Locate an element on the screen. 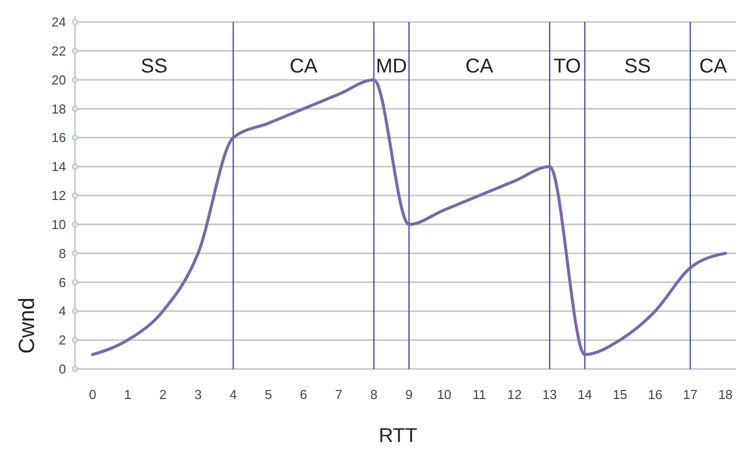 The height and width of the screenshot is (450, 741). y-tick-label: 10 is located at coordinates (59, 224).